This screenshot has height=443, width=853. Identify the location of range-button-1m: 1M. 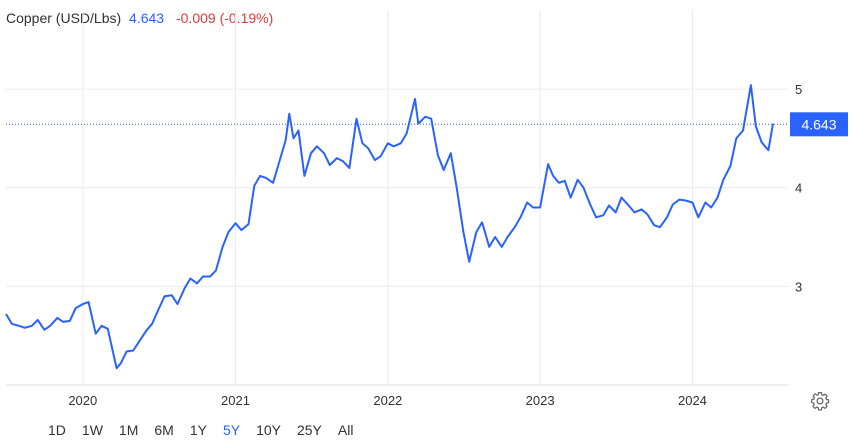
(128, 430).